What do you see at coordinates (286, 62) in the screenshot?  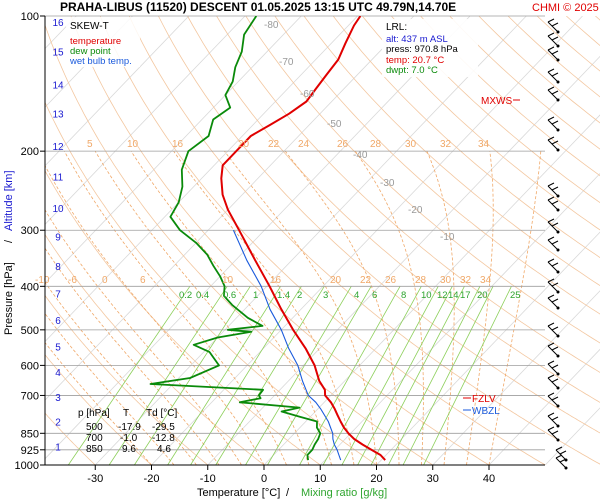 I see `dry-adiabat-label: -70` at bounding box center [286, 62].